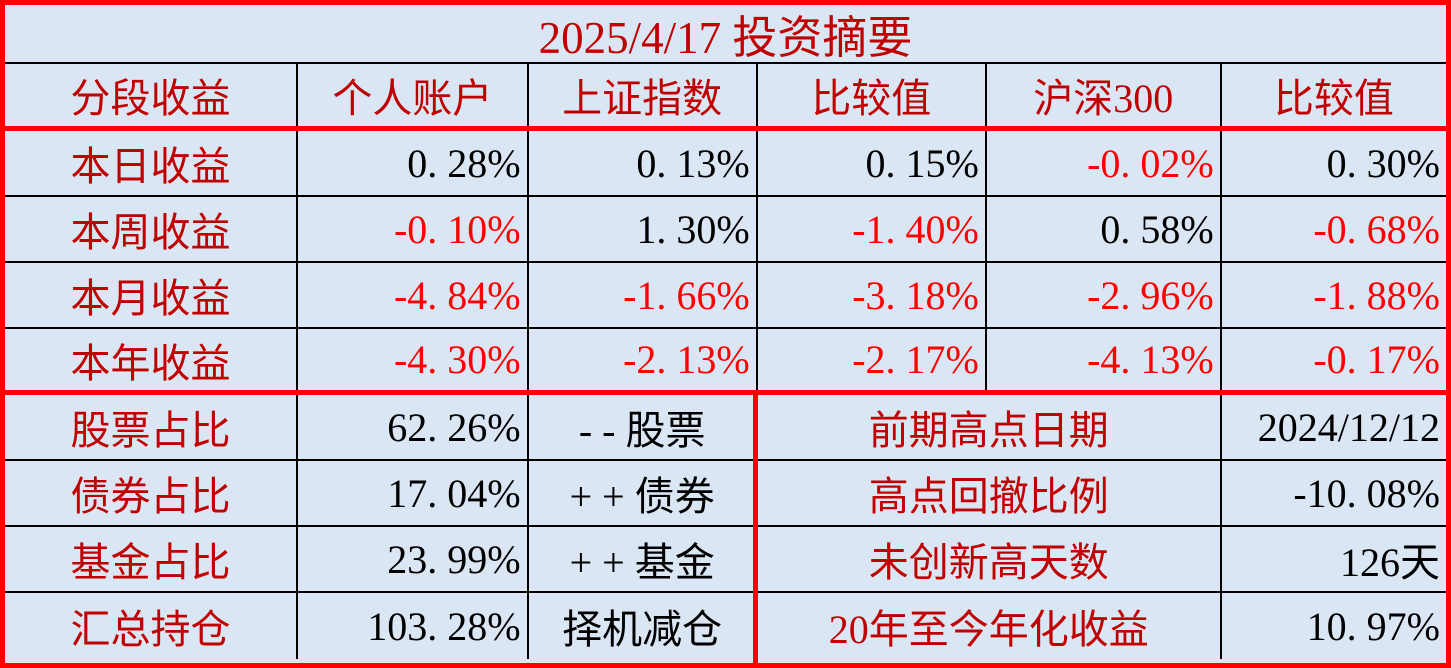 The height and width of the screenshot is (668, 1451). I want to click on column-header-row: 分段收益 个人账户 上证指数 比较值 沪深300 比较值, so click(725, 97).